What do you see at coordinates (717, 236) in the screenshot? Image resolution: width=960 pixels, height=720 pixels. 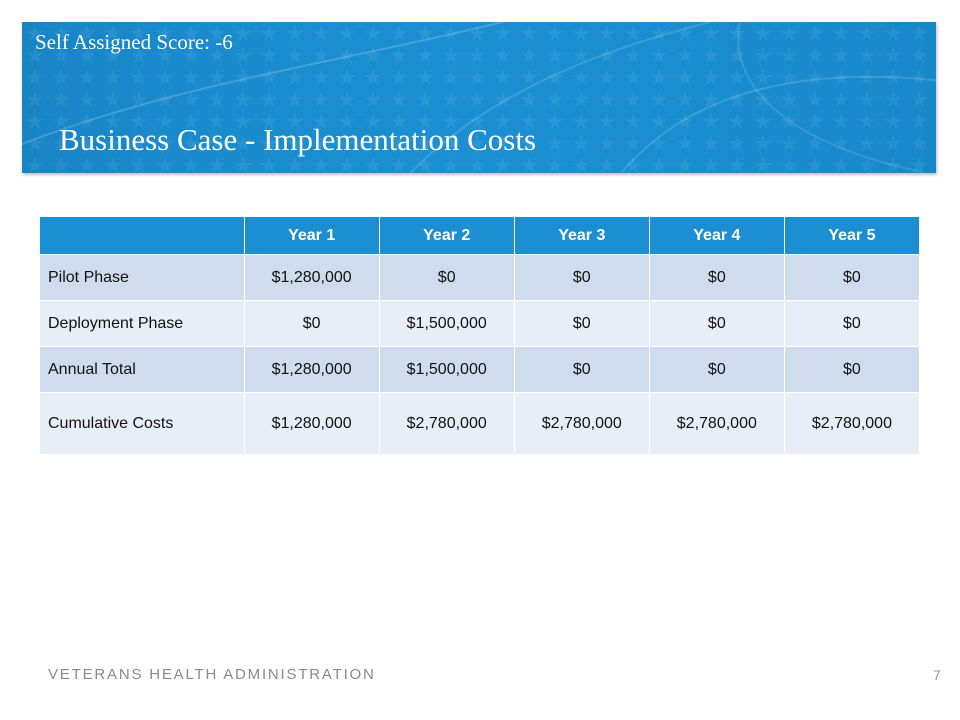 I see `column-header: Year 4` at bounding box center [717, 236].